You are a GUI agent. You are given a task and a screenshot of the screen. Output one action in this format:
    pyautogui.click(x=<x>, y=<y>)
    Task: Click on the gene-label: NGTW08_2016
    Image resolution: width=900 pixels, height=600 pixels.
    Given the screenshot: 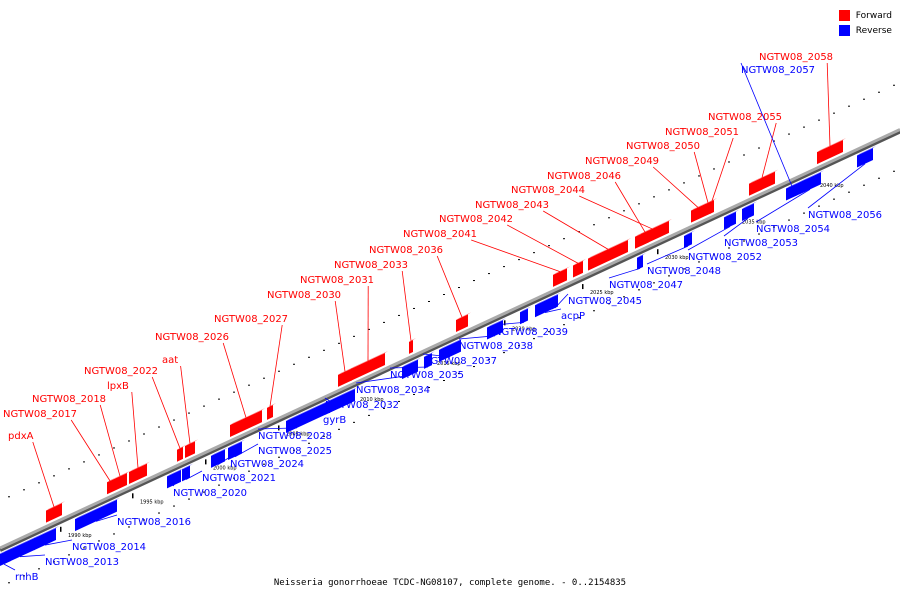 What is the action you would take?
    pyautogui.click(x=154, y=522)
    